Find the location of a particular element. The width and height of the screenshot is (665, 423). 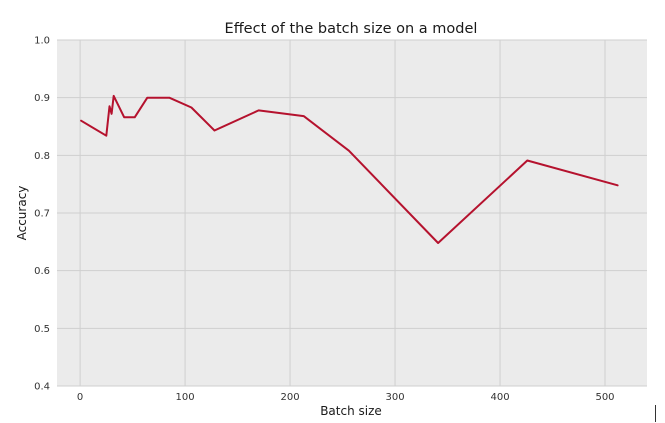

y-tick-label: 0.6 is located at coordinates (42, 271).